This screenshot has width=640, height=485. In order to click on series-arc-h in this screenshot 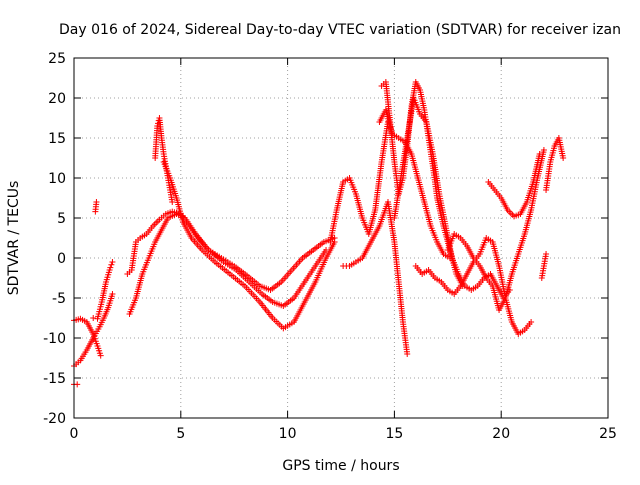, I will do `click(249, 245)`.